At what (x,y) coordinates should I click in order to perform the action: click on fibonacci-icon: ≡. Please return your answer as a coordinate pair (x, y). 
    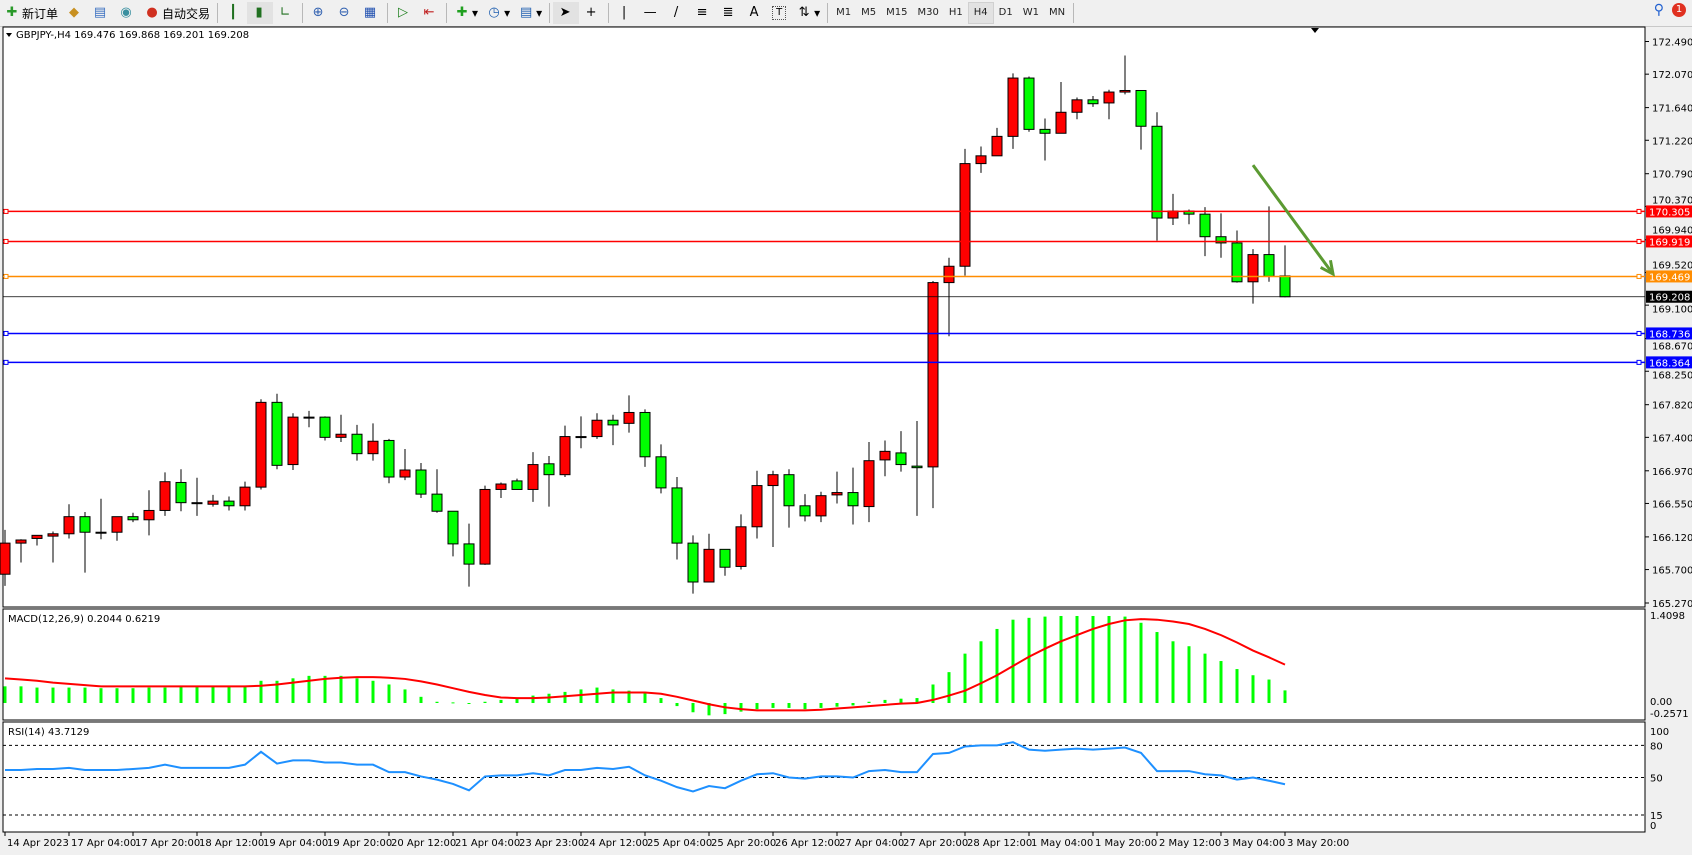
    Looking at the image, I should click on (702, 12).